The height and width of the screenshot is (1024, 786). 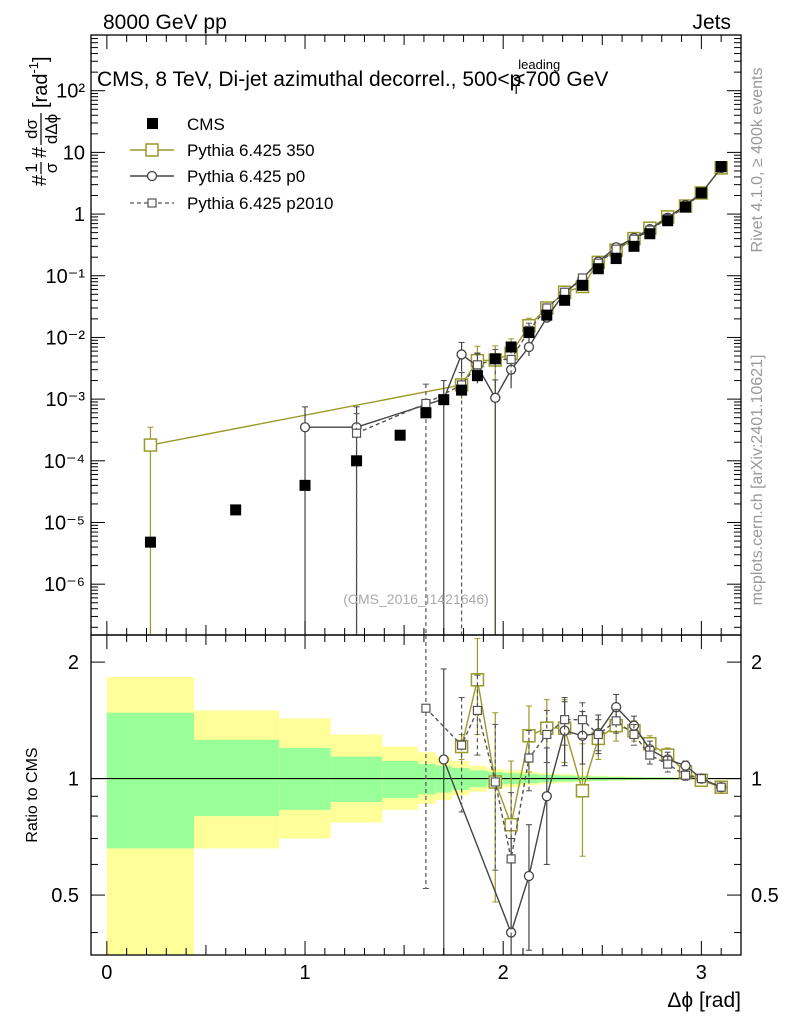 I want to click on ylabel-den2: dΔϕ, so click(x=51, y=129).